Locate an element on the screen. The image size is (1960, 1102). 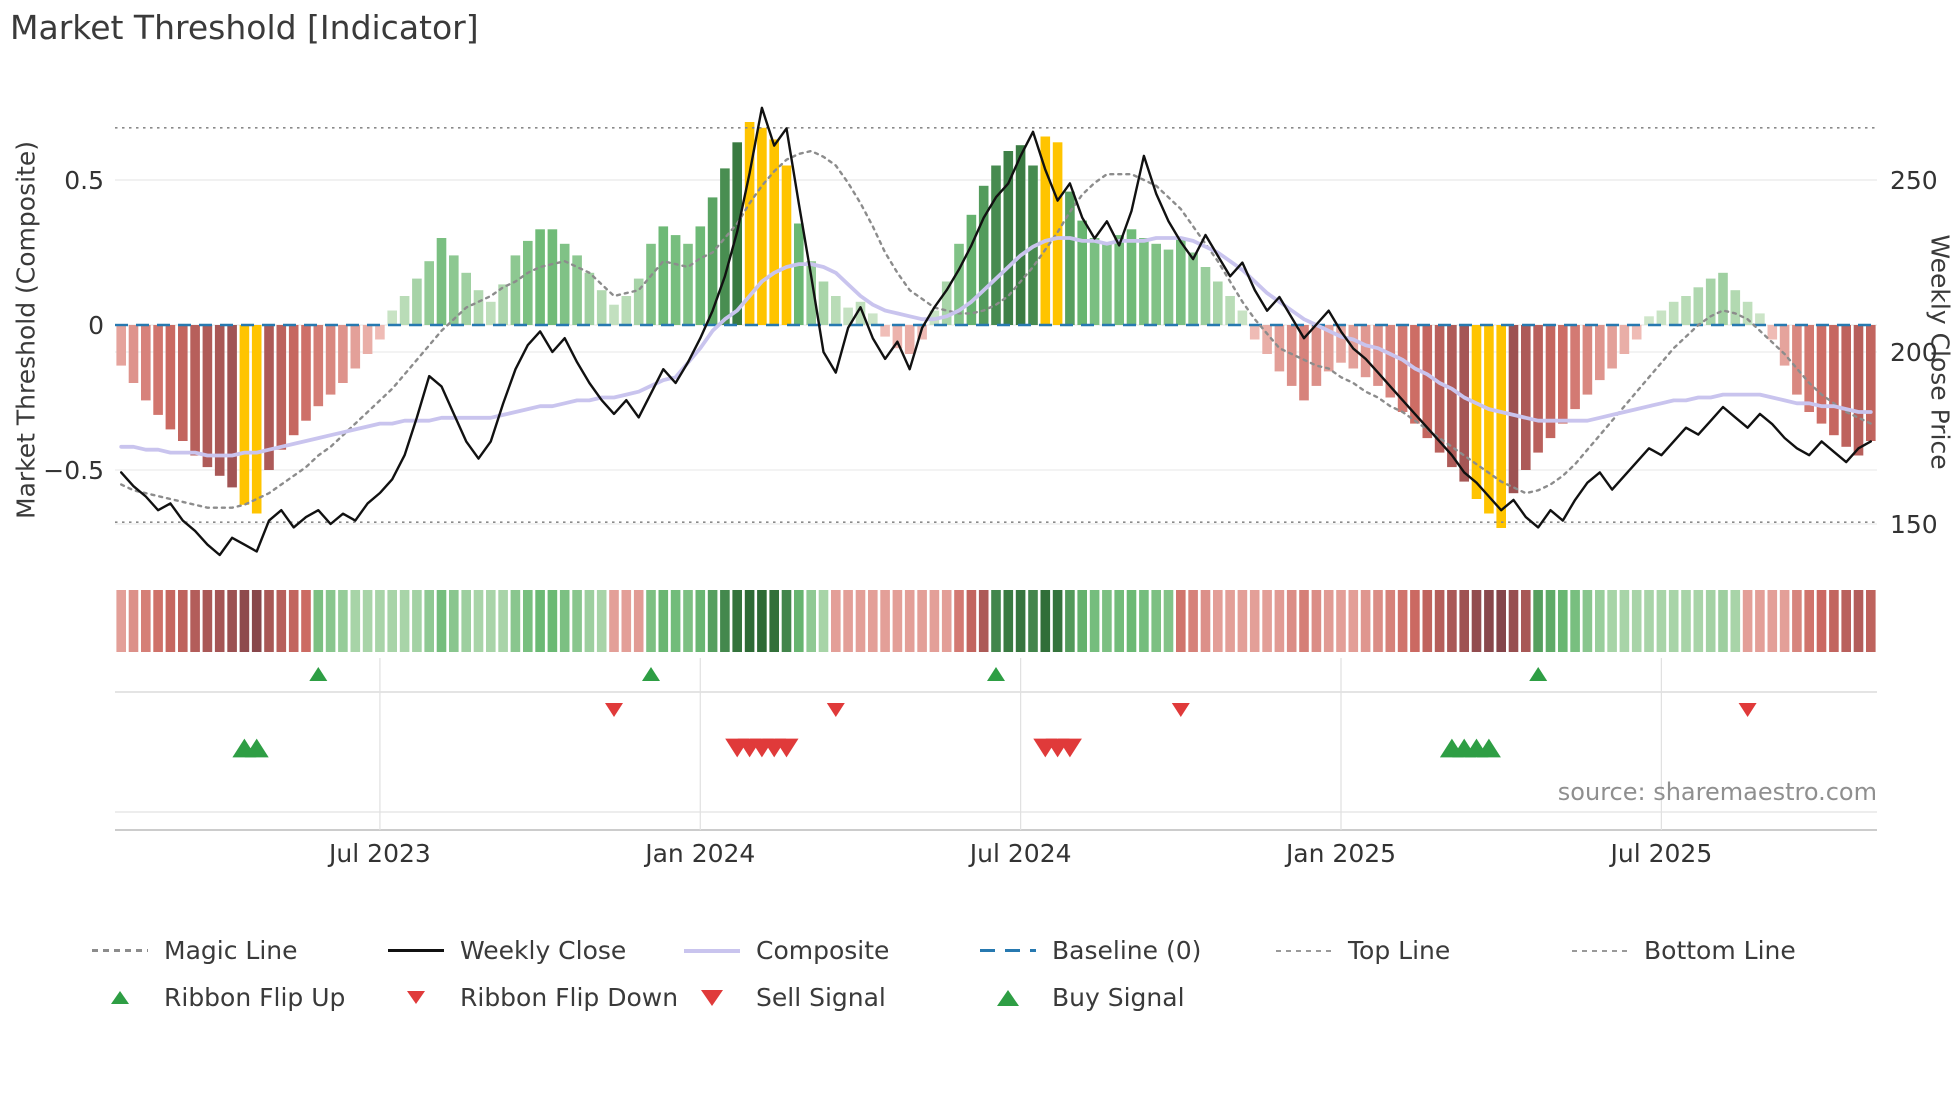
x-tick-label: Jan 2024 is located at coordinates (699, 853).